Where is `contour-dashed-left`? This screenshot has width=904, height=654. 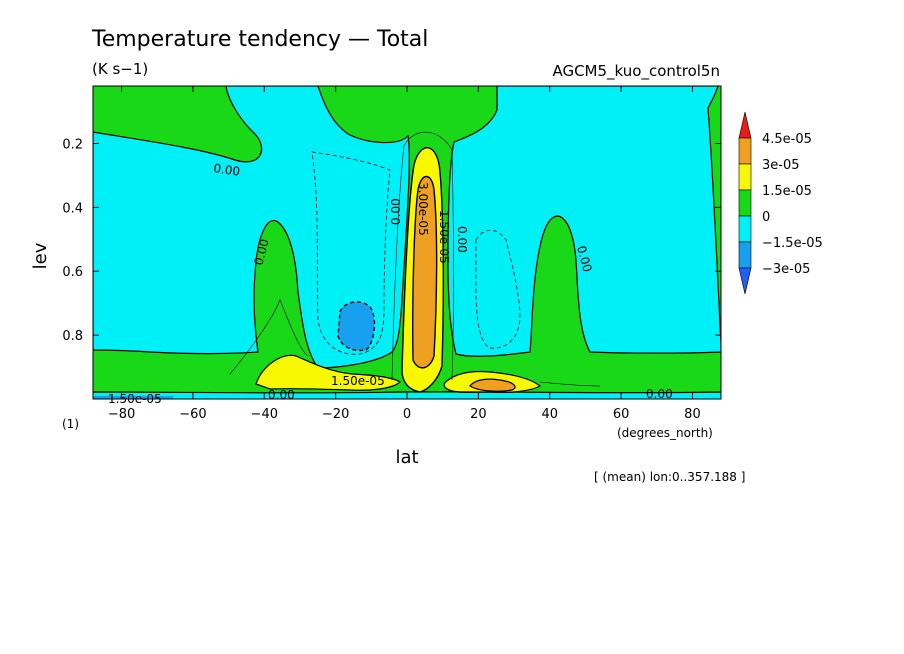
contour-dashed-left is located at coordinates (351, 253).